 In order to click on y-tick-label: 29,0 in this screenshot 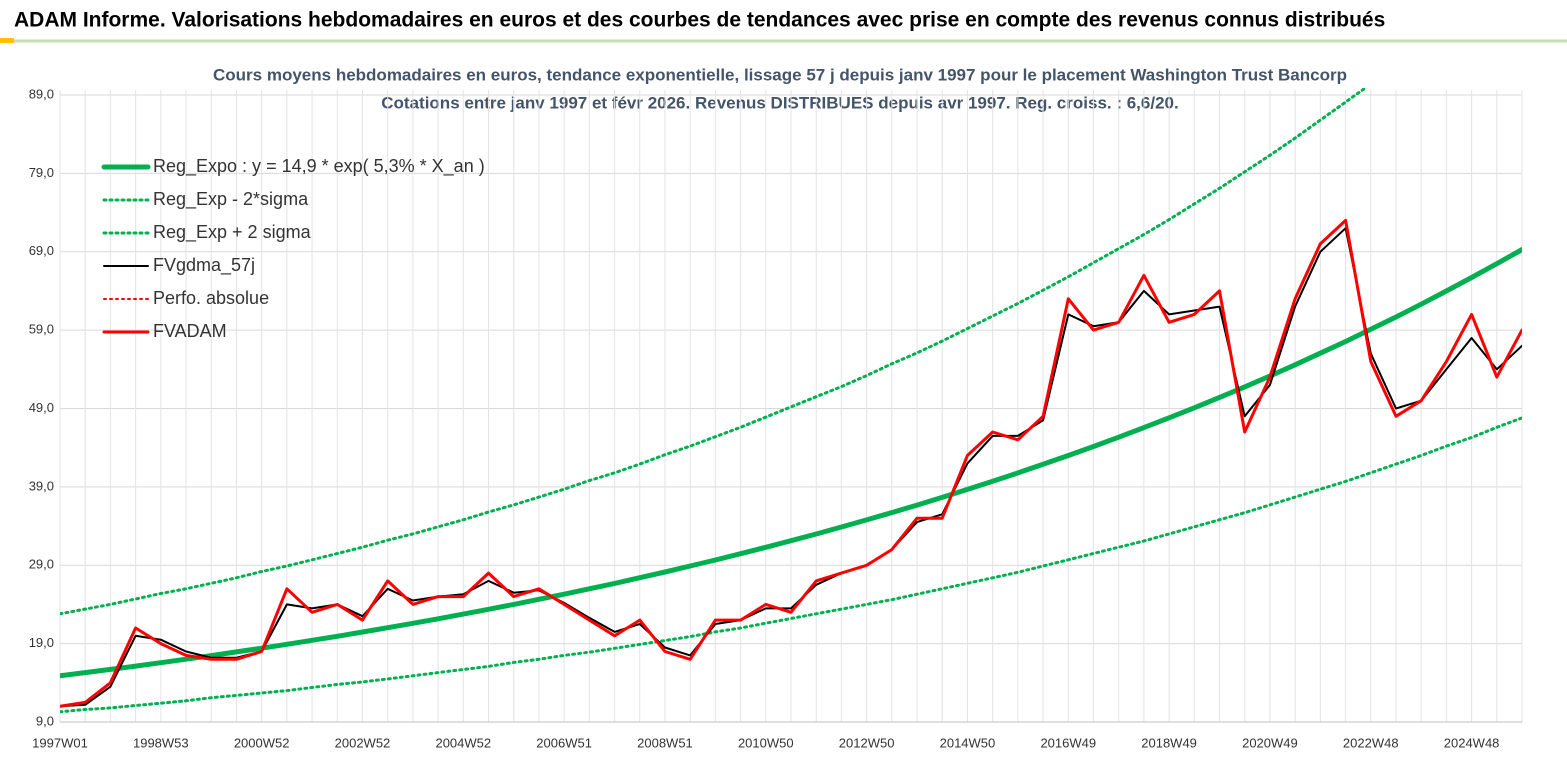, I will do `click(41, 564)`.